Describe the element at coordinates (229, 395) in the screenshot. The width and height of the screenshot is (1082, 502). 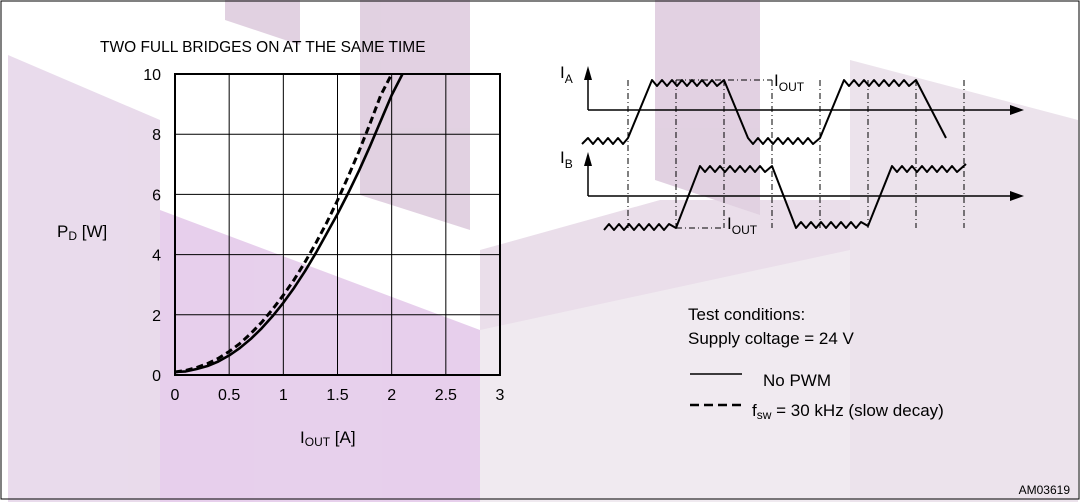
I see `x-tick-label: 0.5` at that location.